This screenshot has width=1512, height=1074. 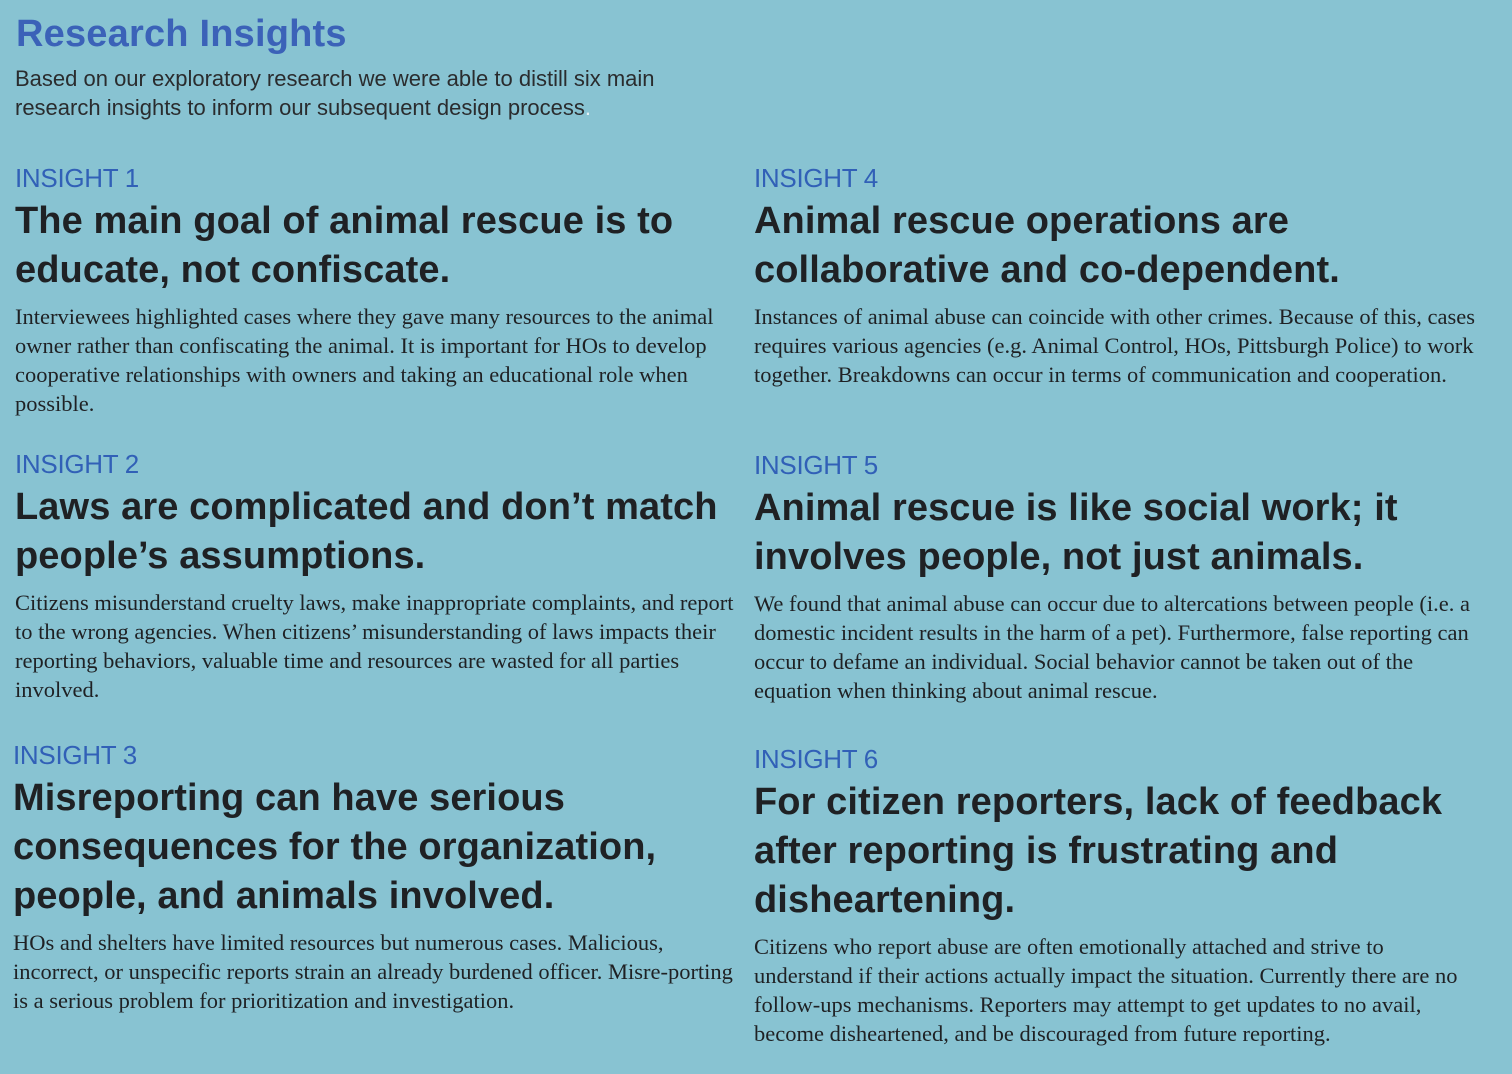 What do you see at coordinates (816, 465) in the screenshot?
I see `insight-label: INSIGHT 5` at bounding box center [816, 465].